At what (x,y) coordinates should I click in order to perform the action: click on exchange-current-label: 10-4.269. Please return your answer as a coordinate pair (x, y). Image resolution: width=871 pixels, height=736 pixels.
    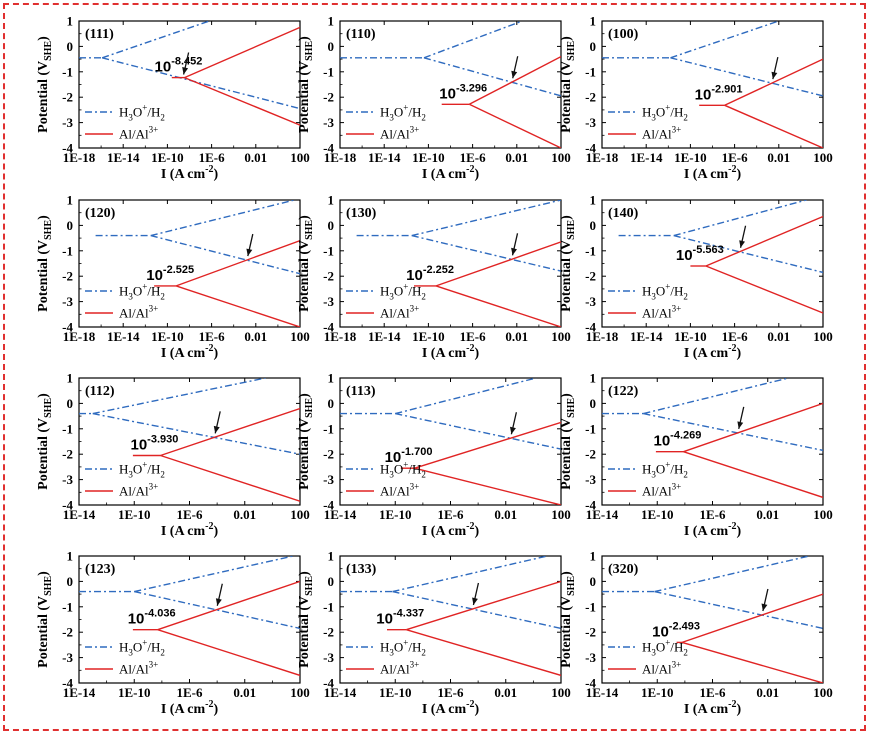
    Looking at the image, I should click on (677, 440).